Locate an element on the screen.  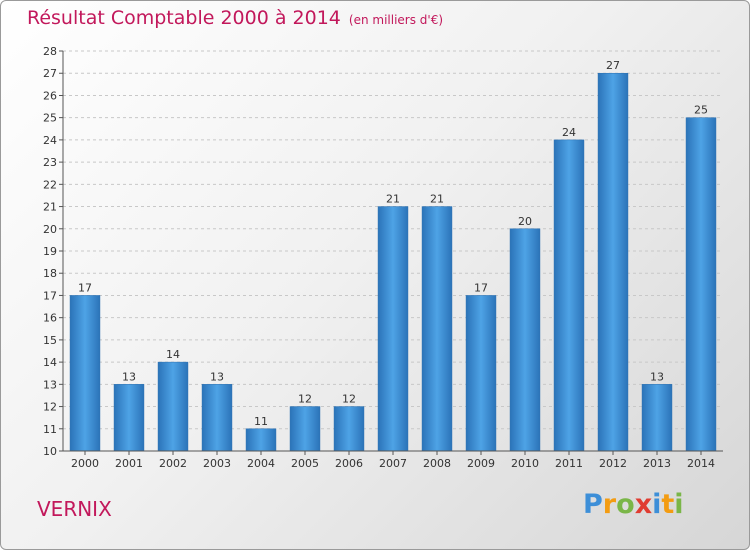
chart-title-text: Résultat Comptable 2000 à 2014 is located at coordinates (184, 18).